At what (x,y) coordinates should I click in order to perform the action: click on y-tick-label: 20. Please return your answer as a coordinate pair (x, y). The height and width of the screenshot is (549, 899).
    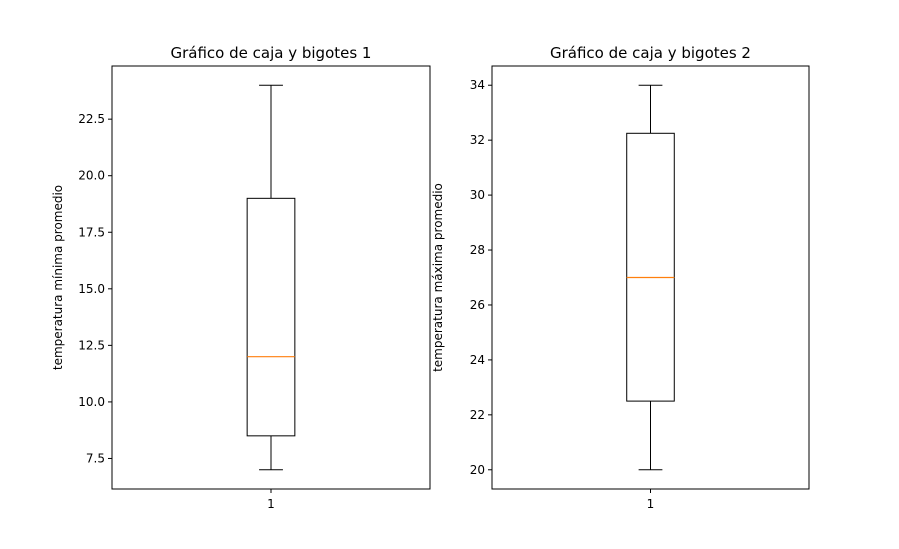
    Looking at the image, I should click on (477, 470).